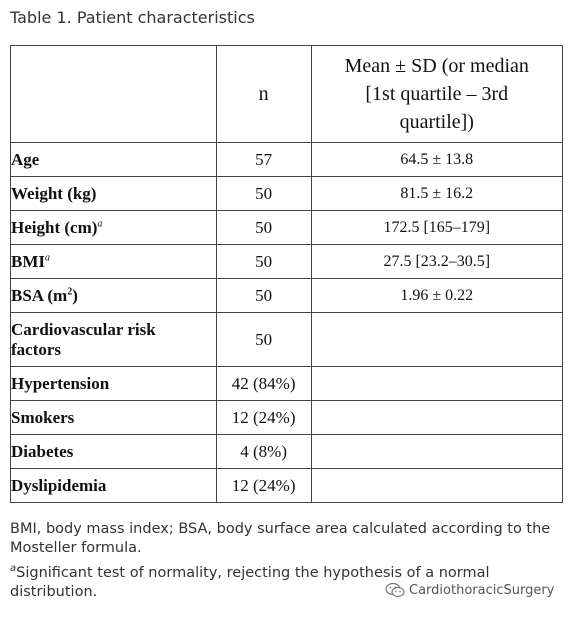 This screenshot has height=617, width=580. I want to click on header-statistic-line1: Mean ± SD (or median, so click(436, 66).